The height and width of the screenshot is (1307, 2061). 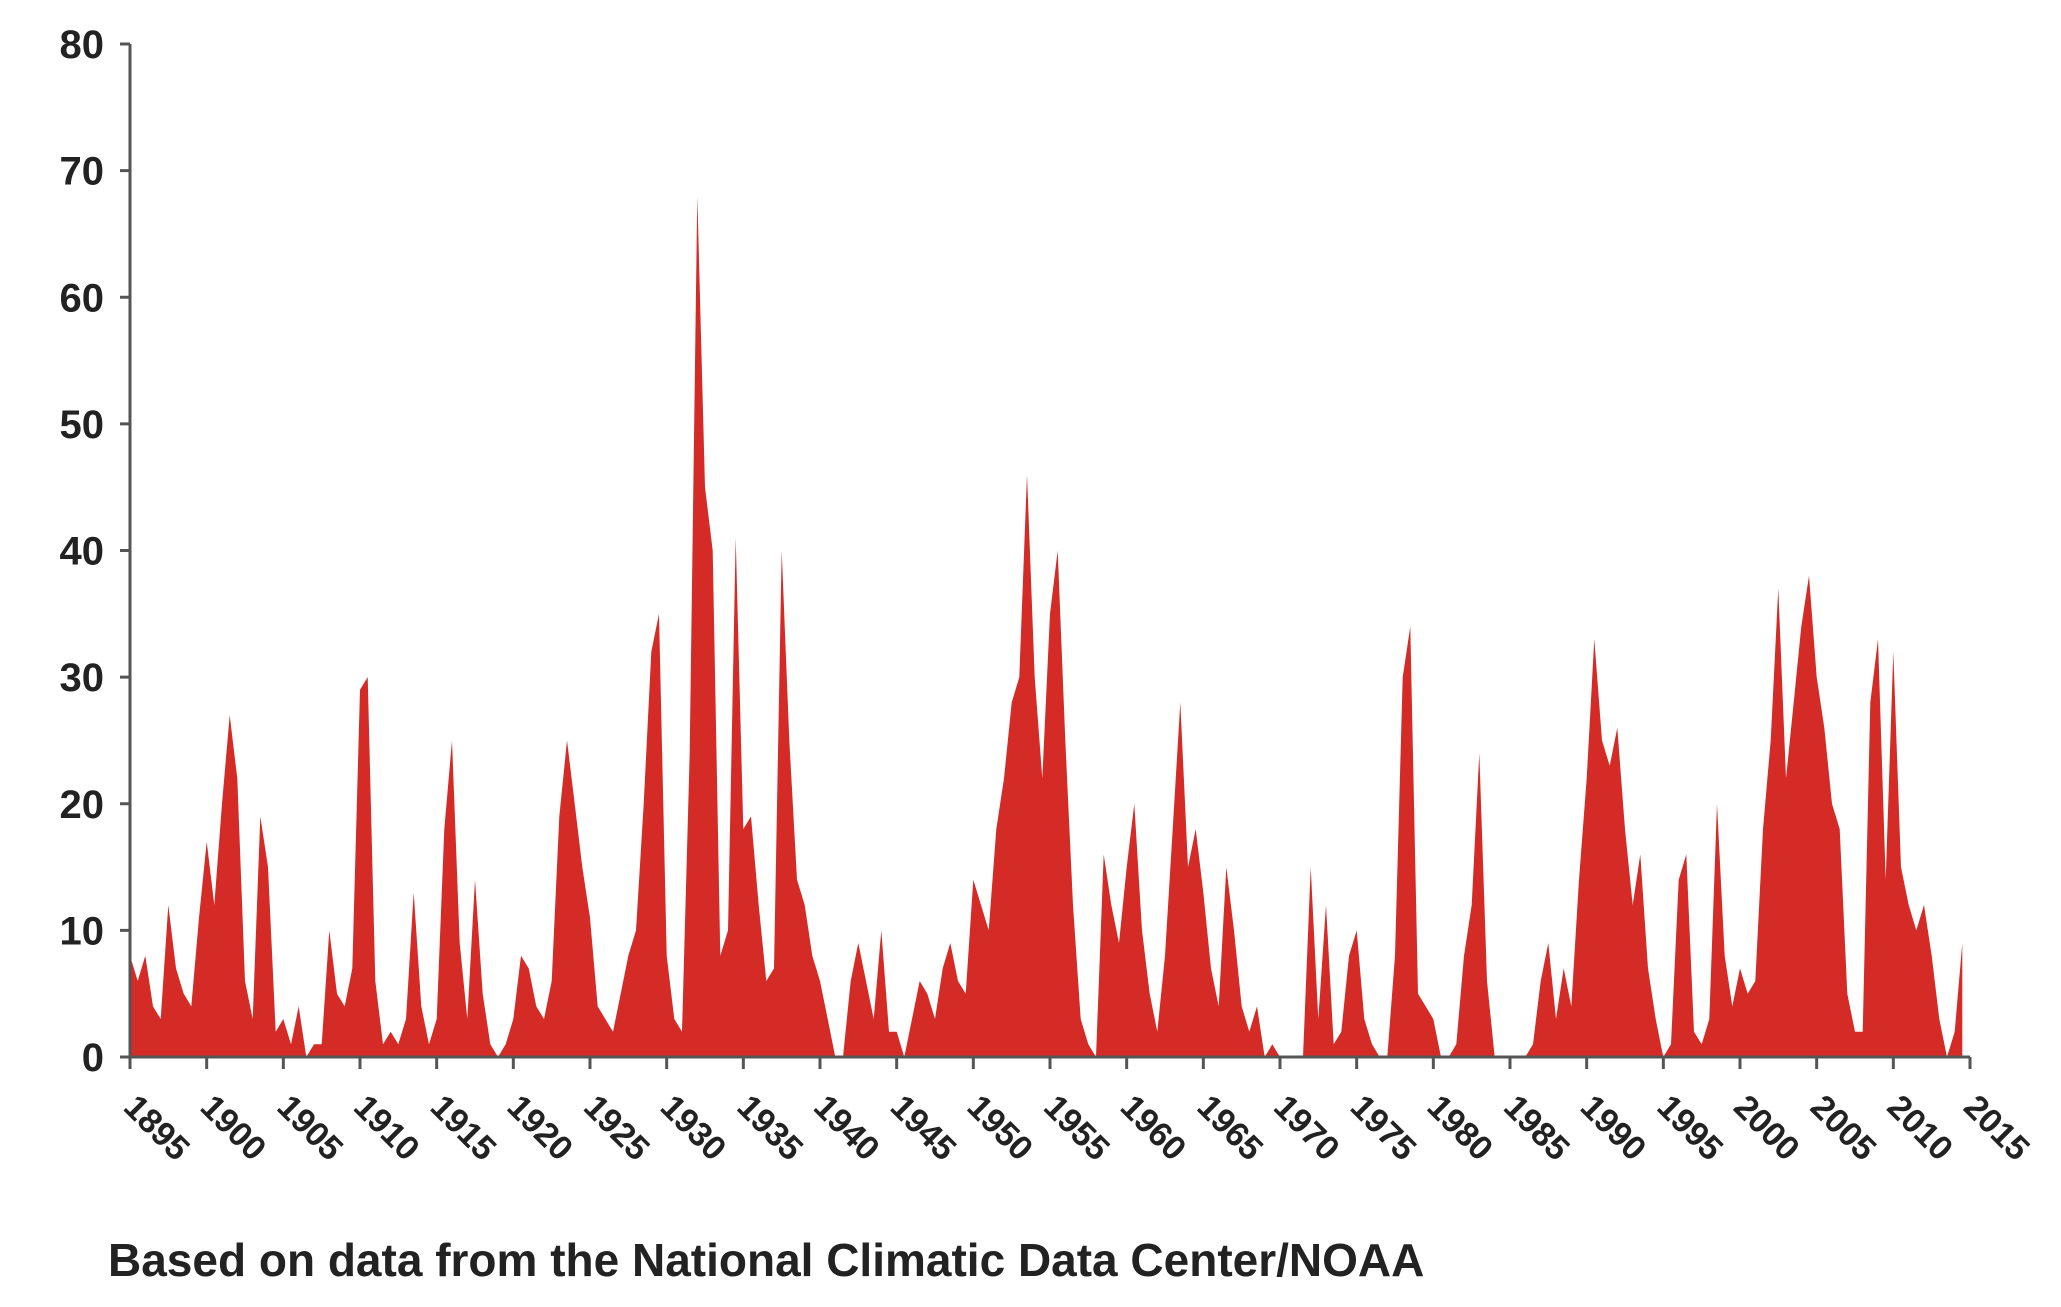 What do you see at coordinates (770, 1128) in the screenshot?
I see `x-tick-label: 1935` at bounding box center [770, 1128].